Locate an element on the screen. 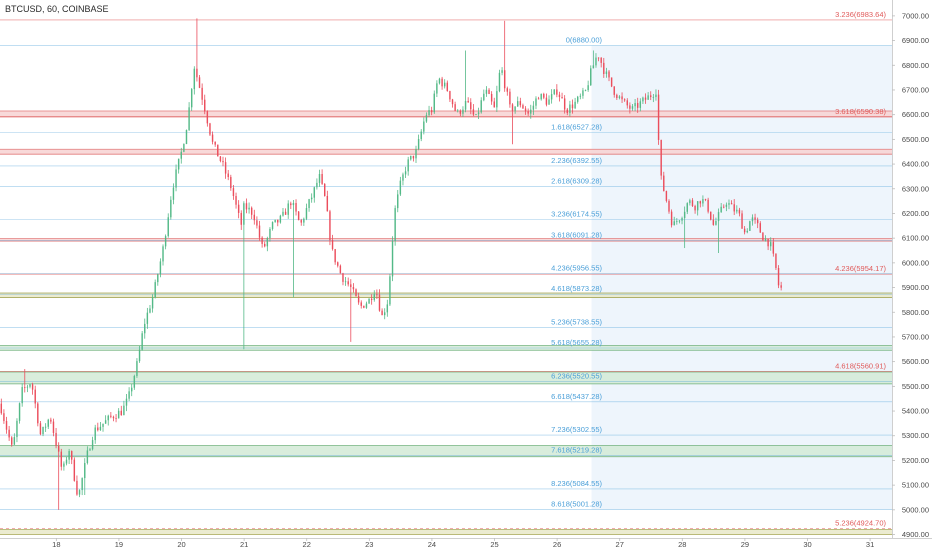 The image size is (932, 550). price-tick-label: 6300.00 is located at coordinates (915, 188).